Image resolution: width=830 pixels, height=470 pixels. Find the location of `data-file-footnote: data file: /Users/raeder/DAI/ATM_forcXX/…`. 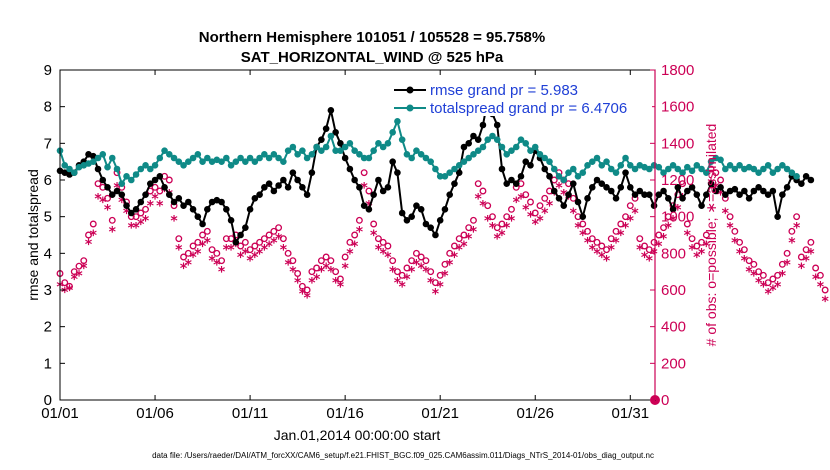

data-file-footnote: data file: /Users/raeder/DAI/ATM_forcXX/… is located at coordinates (403, 455).